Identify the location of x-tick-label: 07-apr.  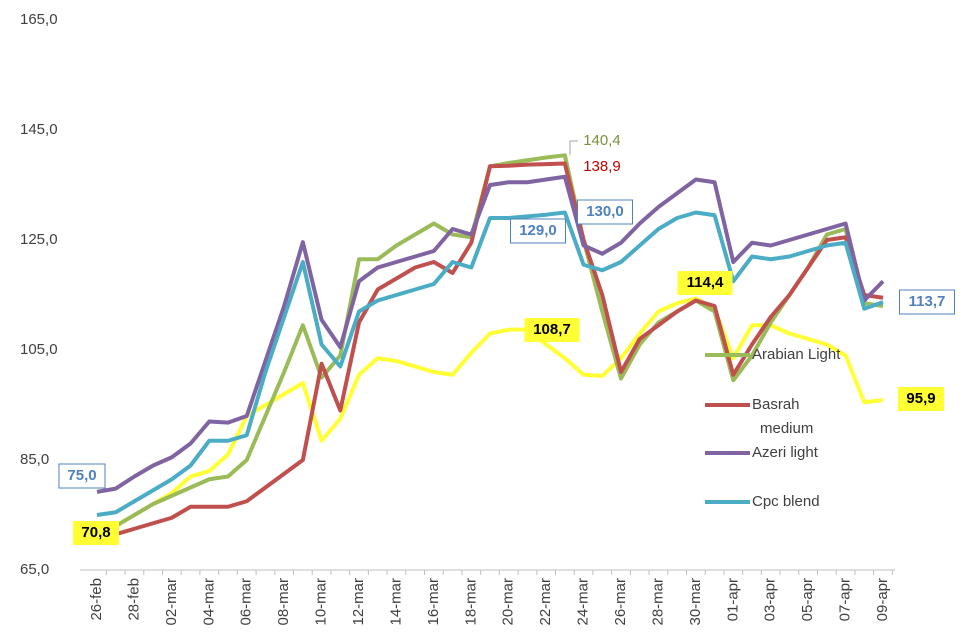
(845, 599).